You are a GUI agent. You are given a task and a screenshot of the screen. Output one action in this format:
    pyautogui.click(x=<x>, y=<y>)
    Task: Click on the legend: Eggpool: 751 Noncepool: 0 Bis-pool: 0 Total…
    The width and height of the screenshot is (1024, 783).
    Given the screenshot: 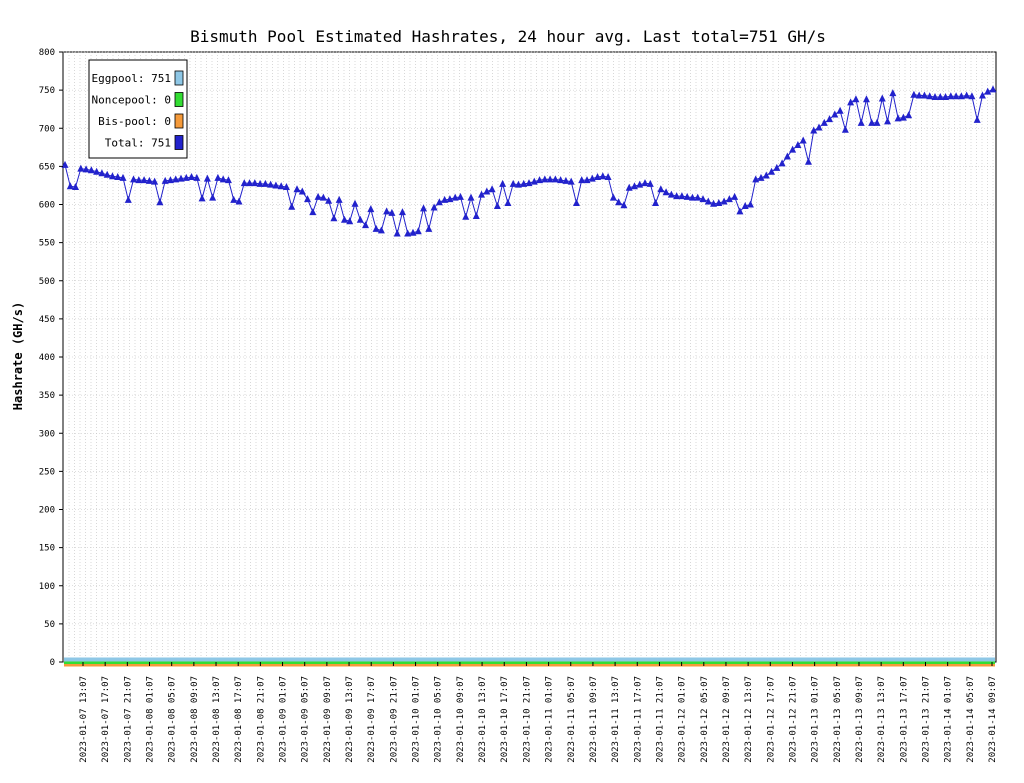 What is the action you would take?
    pyautogui.click(x=138, y=109)
    